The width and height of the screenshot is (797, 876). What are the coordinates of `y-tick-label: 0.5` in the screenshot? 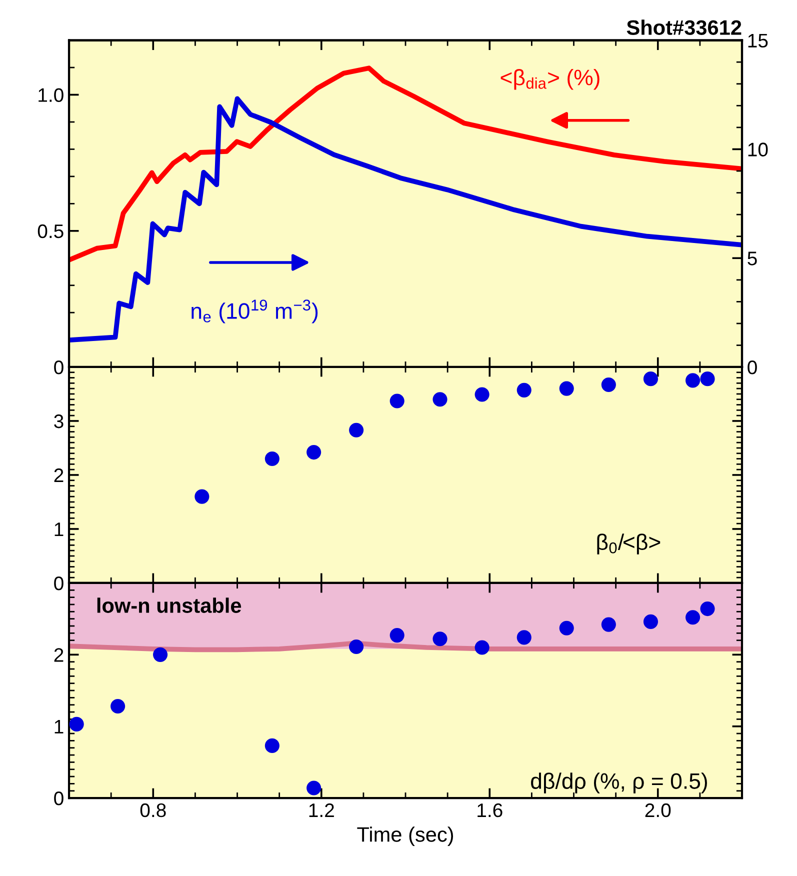 It's located at (51, 231).